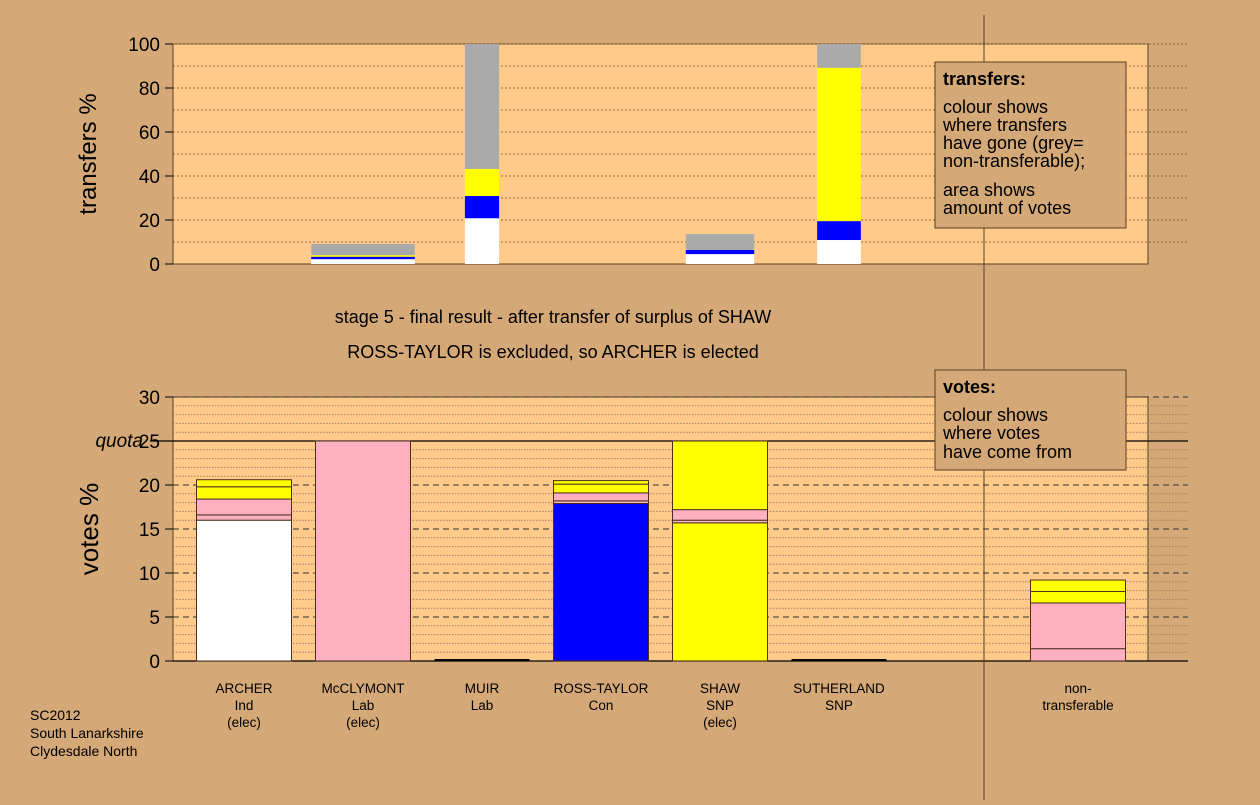 This screenshot has width=1260, height=805. What do you see at coordinates (1007, 208) in the screenshot?
I see `legend-text: amount of votes` at bounding box center [1007, 208].